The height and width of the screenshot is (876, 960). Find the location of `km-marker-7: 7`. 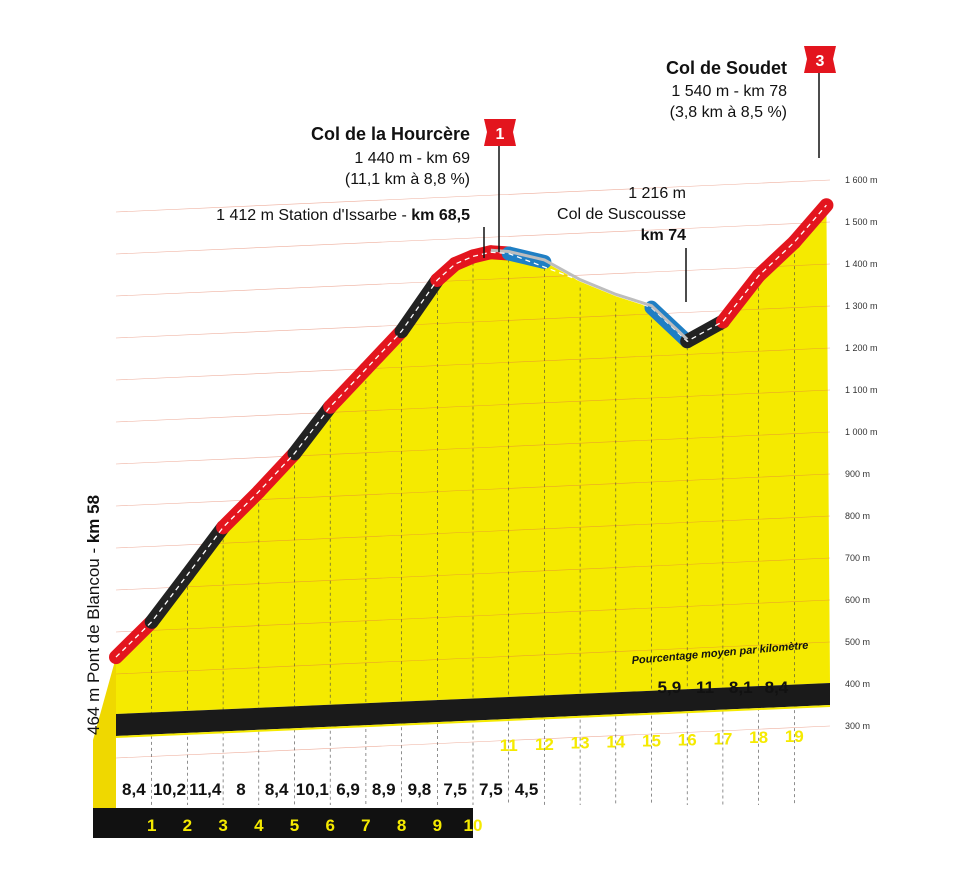

km-marker-7: 7 is located at coordinates (365, 825).